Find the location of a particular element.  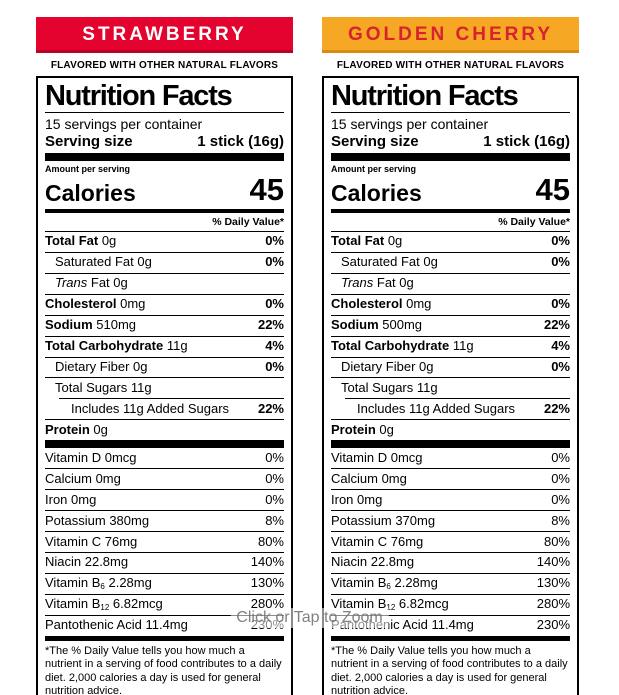

nutrient-row: Vitamin B12 6.82mcg 280% is located at coordinates (164, 604).